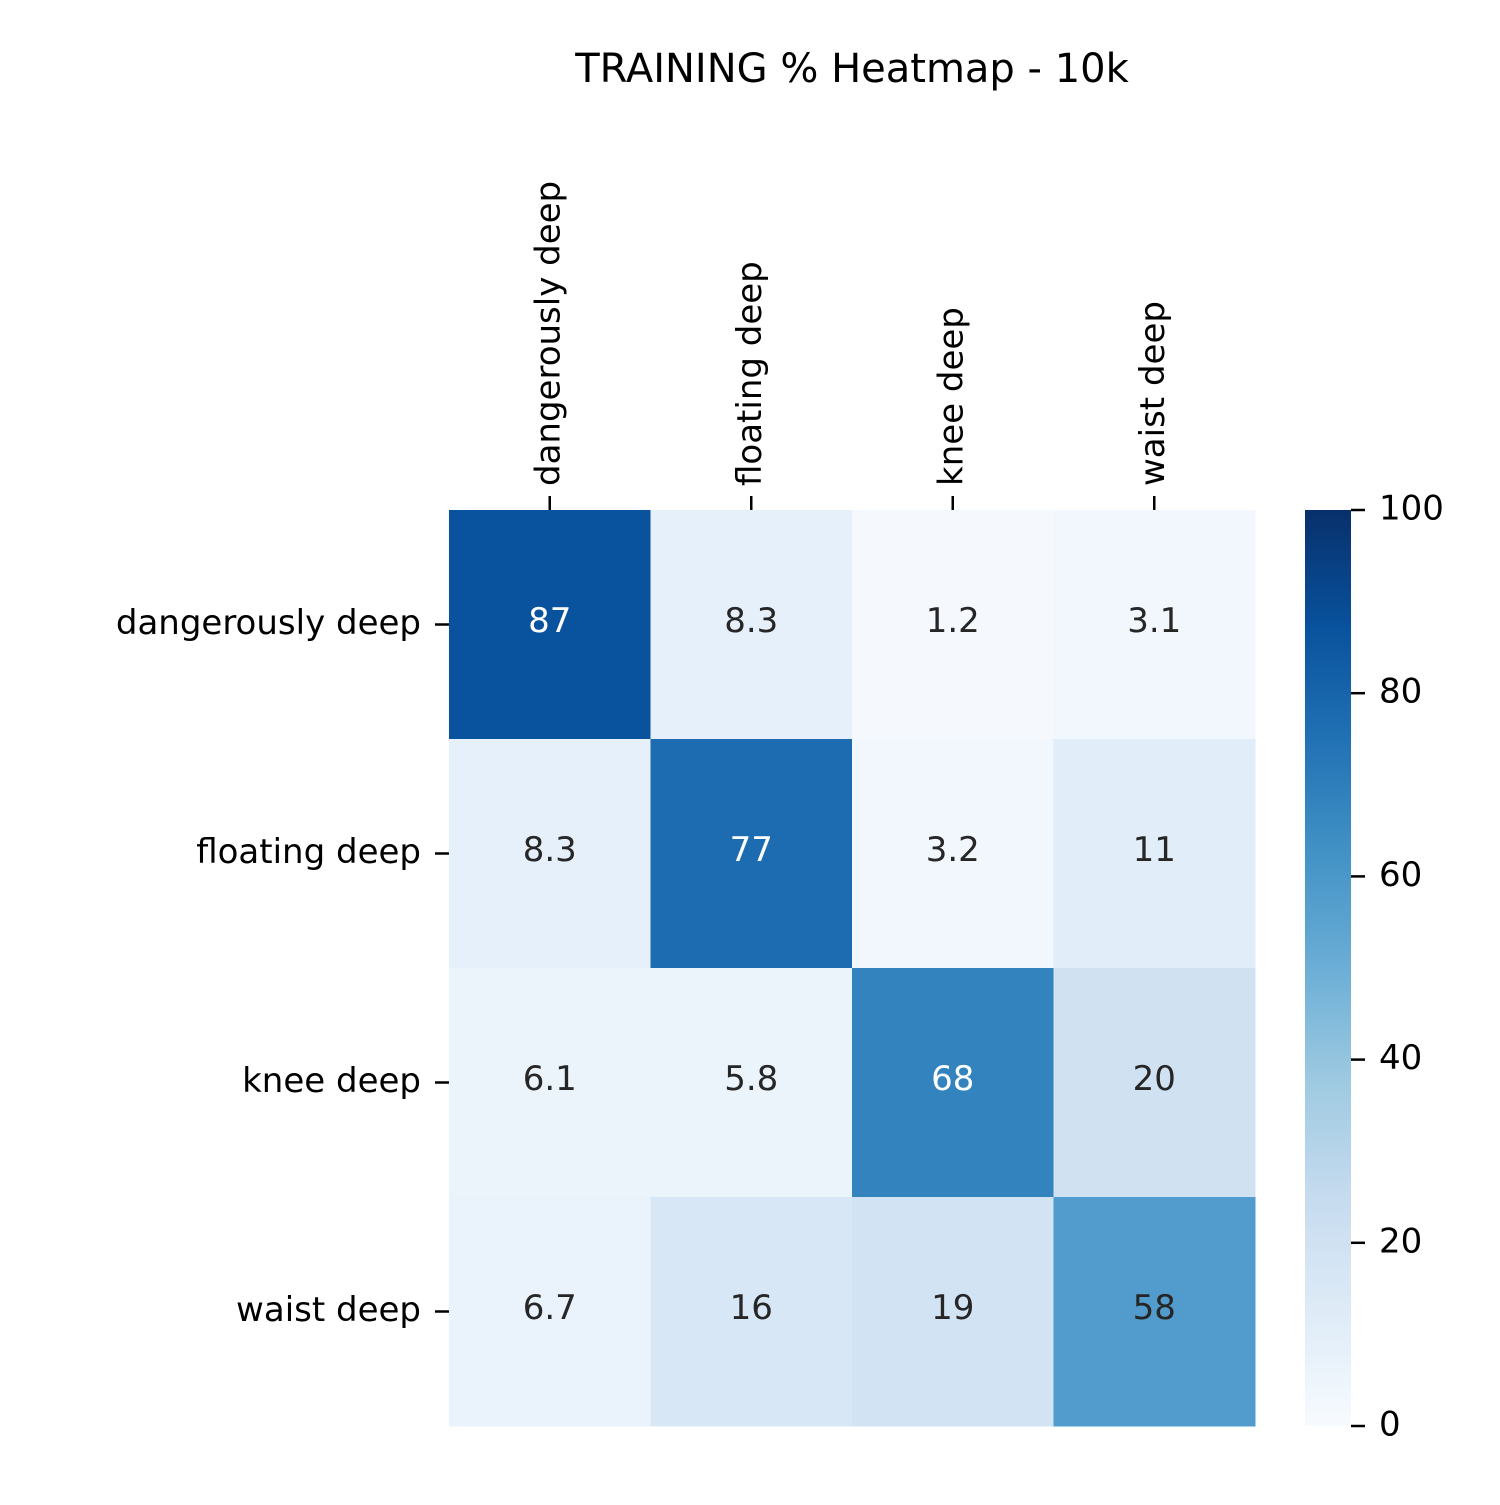 The width and height of the screenshot is (1500, 1505). Describe the element at coordinates (1400, 1241) in the screenshot. I see `colorbar-tick-label: 20` at that location.